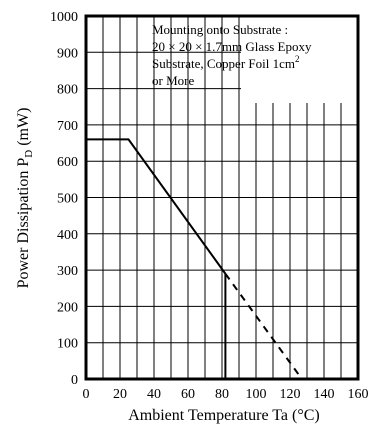 This screenshot has width=370, height=431. Describe the element at coordinates (256, 394) in the screenshot. I see `x-tick-label: 100` at that location.